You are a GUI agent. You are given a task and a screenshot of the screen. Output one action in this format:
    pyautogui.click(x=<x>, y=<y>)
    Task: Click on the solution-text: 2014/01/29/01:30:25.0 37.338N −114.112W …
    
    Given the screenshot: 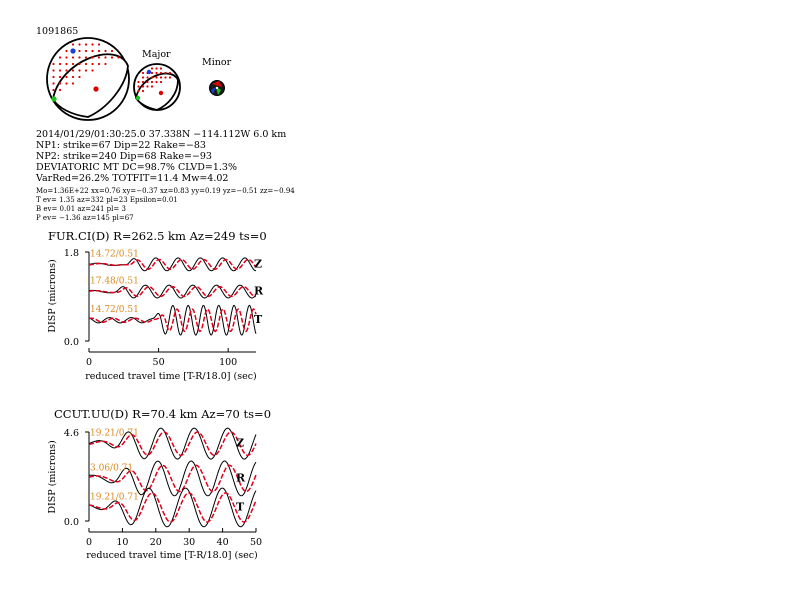 What is the action you would take?
    pyautogui.click(x=165, y=175)
    